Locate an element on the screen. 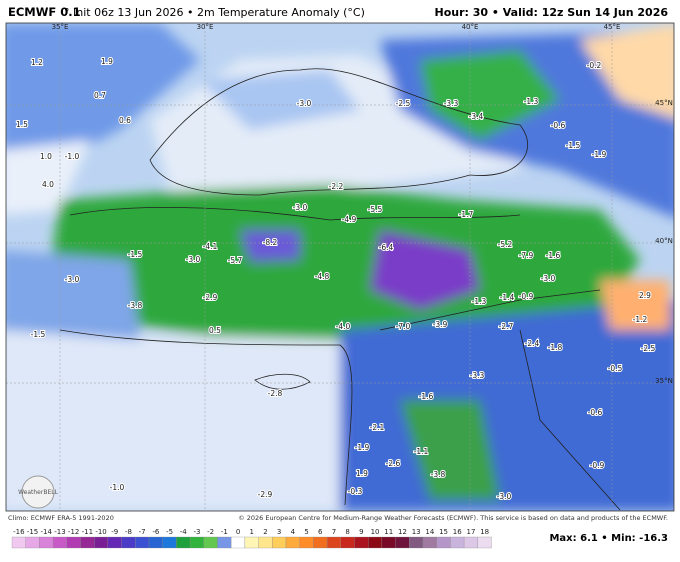  map-value: -5.5 is located at coordinates (375, 209).